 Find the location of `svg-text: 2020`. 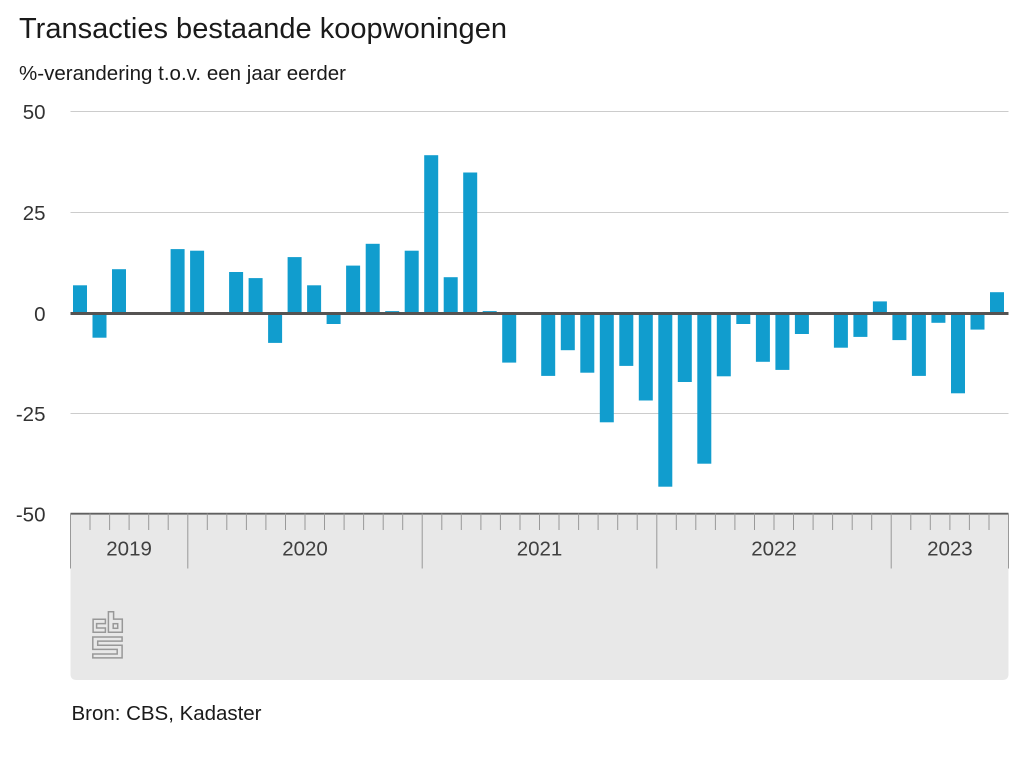

svg-text: 2020 is located at coordinates (305, 549).